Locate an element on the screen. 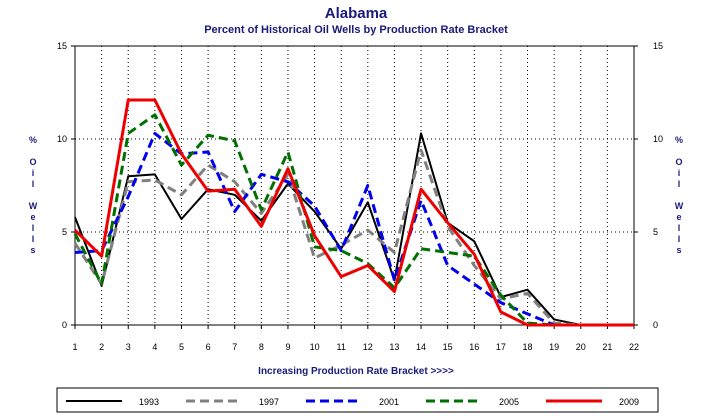 This screenshot has width=712, height=418. y-tick-label-right: 0 is located at coordinates (655, 325).